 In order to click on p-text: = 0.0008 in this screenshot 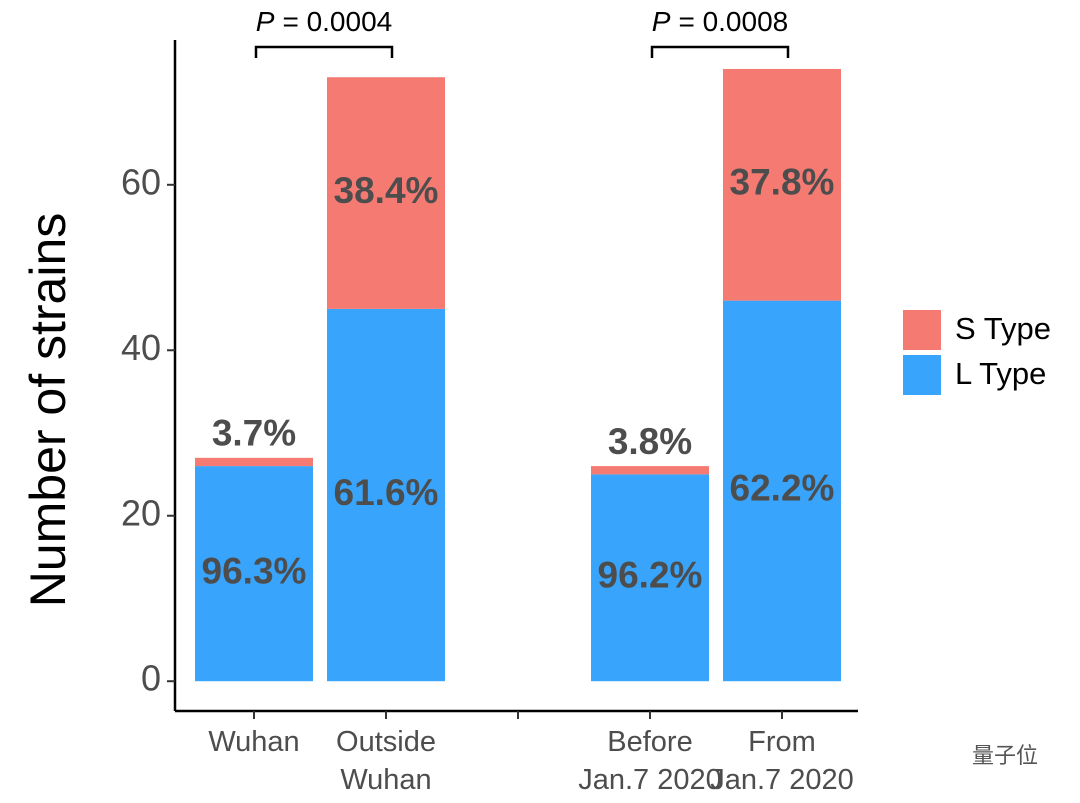, I will do `click(733, 21)`.